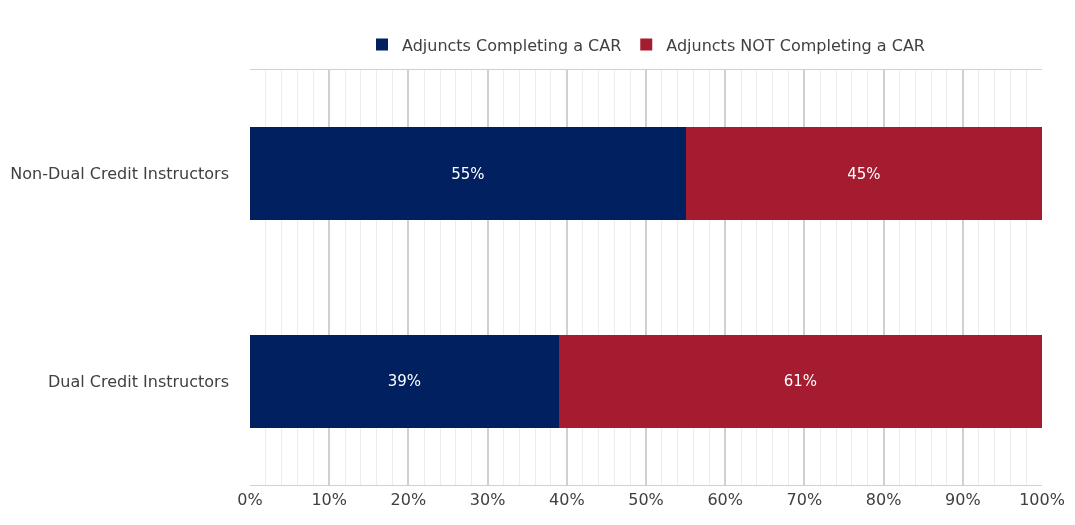 The image size is (1075, 525). What do you see at coordinates (725, 500) in the screenshot?
I see `x-tick-label: 60%` at bounding box center [725, 500].